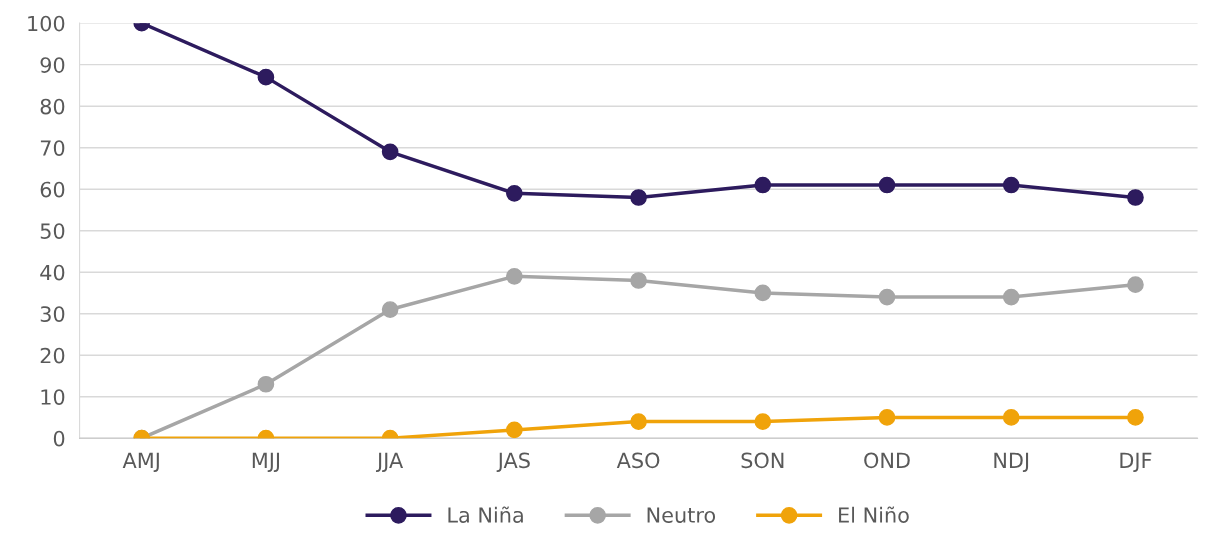  What do you see at coordinates (485, 514) in the screenshot?
I see `legend-label: La Niña` at bounding box center [485, 514].